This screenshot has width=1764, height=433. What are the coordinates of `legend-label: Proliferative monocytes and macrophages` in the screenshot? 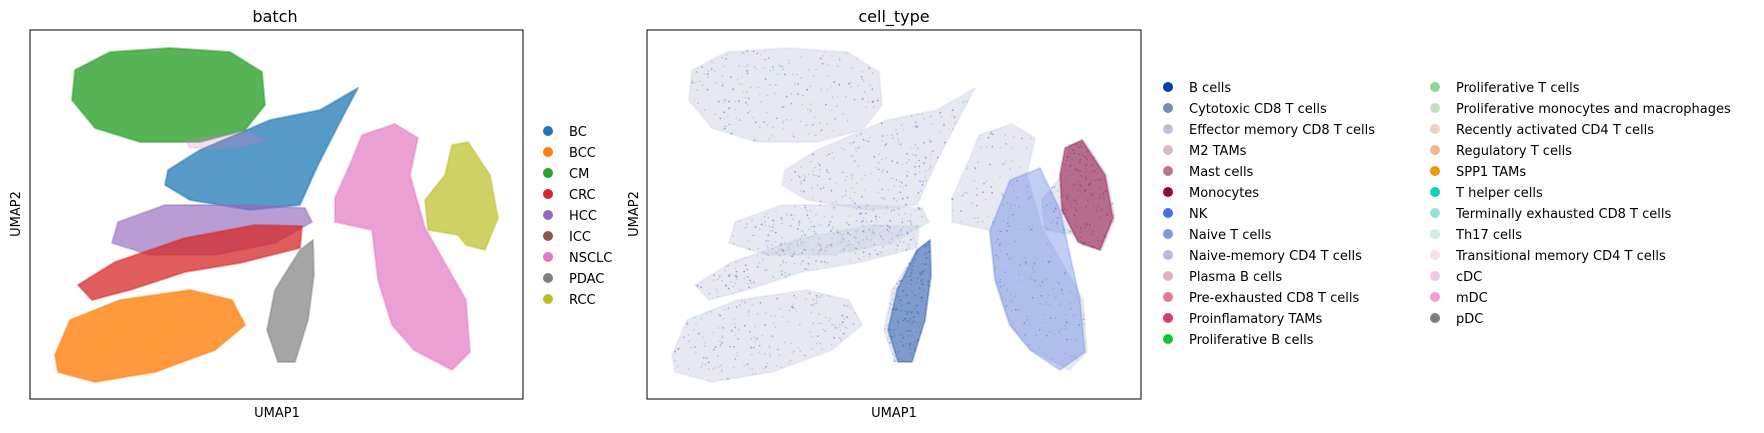 It's located at (1593, 109).